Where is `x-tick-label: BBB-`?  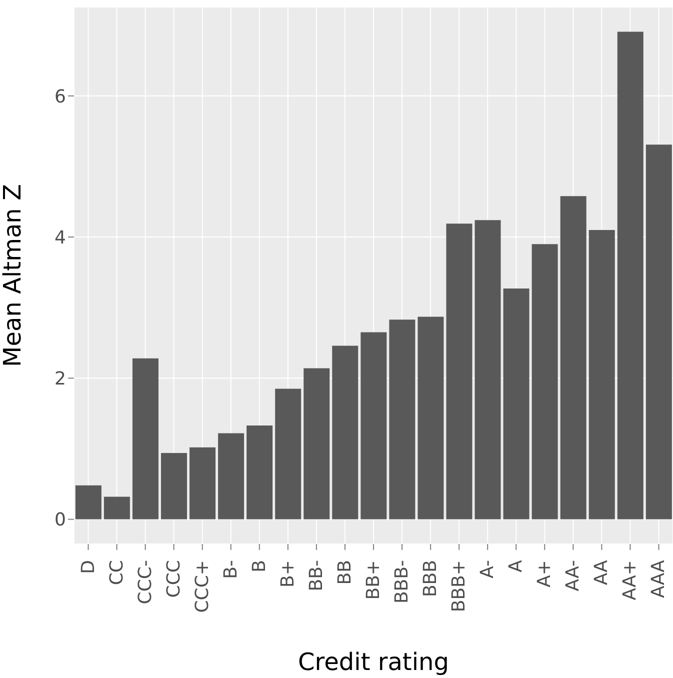
x-tick-label: BBB- is located at coordinates (402, 582).